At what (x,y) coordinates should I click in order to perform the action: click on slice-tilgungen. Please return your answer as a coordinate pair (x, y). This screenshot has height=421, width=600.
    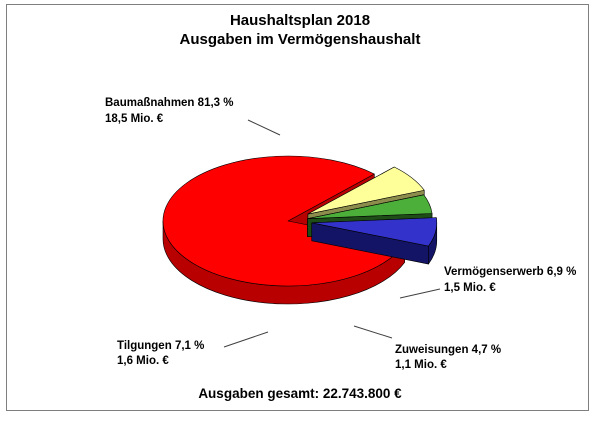
    Looking at the image, I should click on (374, 232).